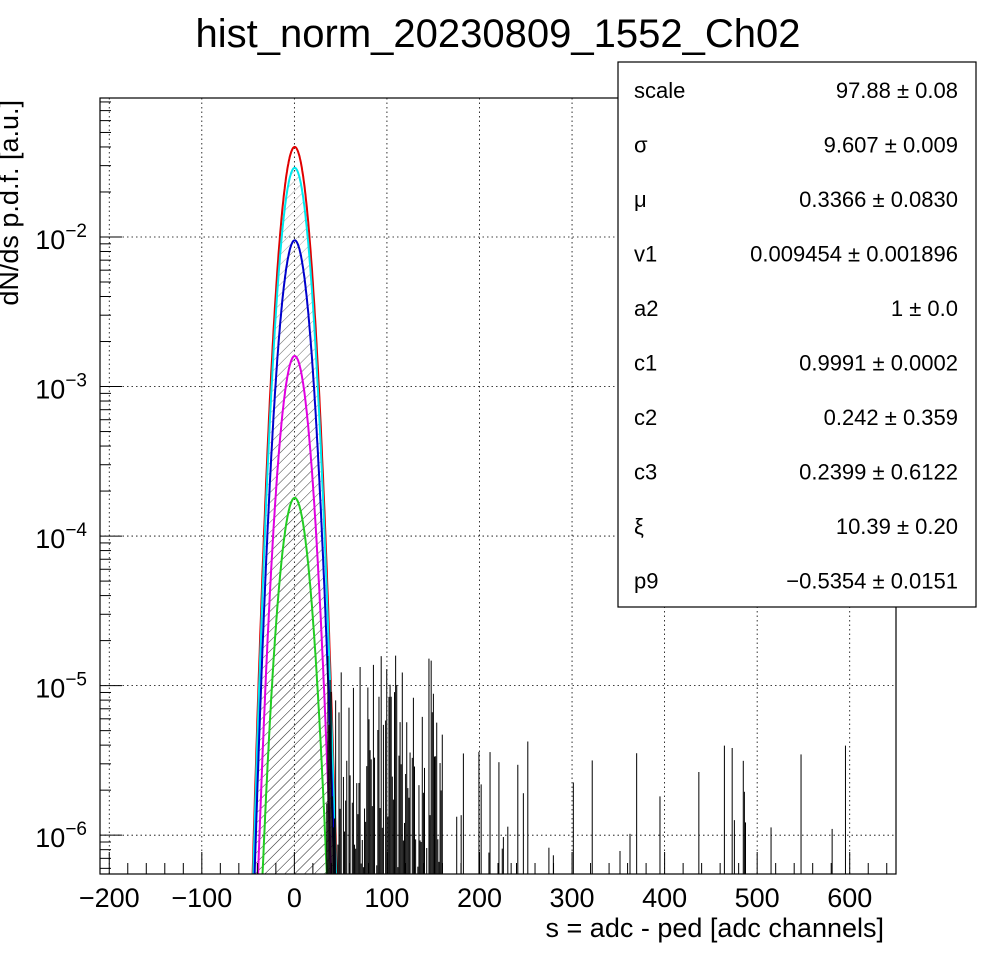 Image resolution: width=996 pixels, height=972 pixels. What do you see at coordinates (645, 417) in the screenshot?
I see `stat-name-6: c2` at bounding box center [645, 417].